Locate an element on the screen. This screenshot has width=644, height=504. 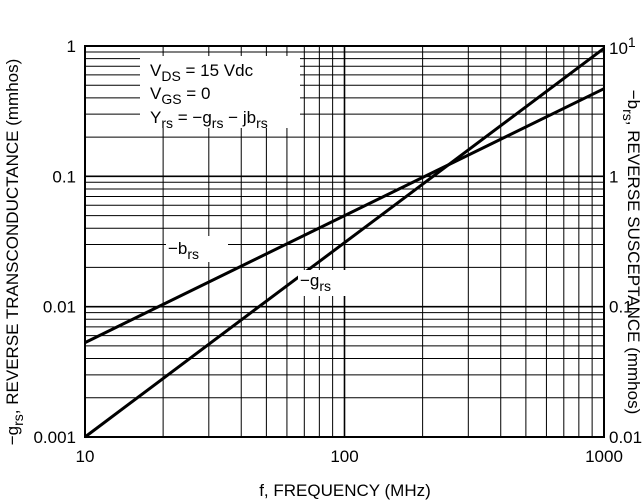
series-label-brs: −brs is located at coordinates (183, 250).